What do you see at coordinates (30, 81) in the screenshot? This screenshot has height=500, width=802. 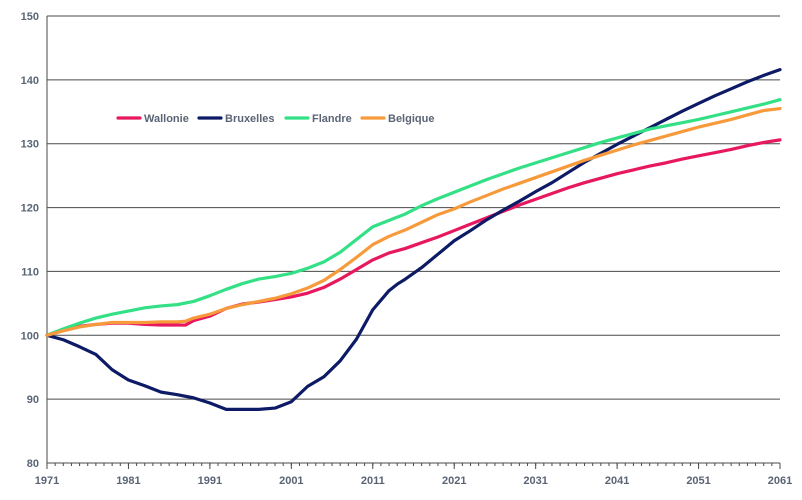 I see `y-tick-label: 140` at bounding box center [30, 81].